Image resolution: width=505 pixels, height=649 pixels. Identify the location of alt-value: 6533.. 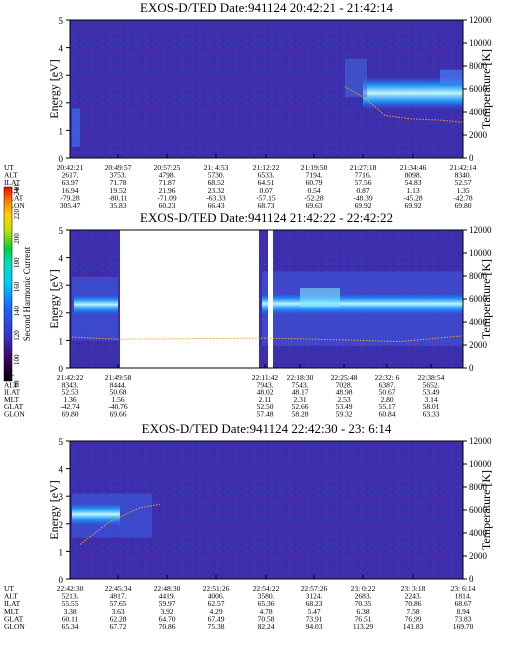
(266, 175).